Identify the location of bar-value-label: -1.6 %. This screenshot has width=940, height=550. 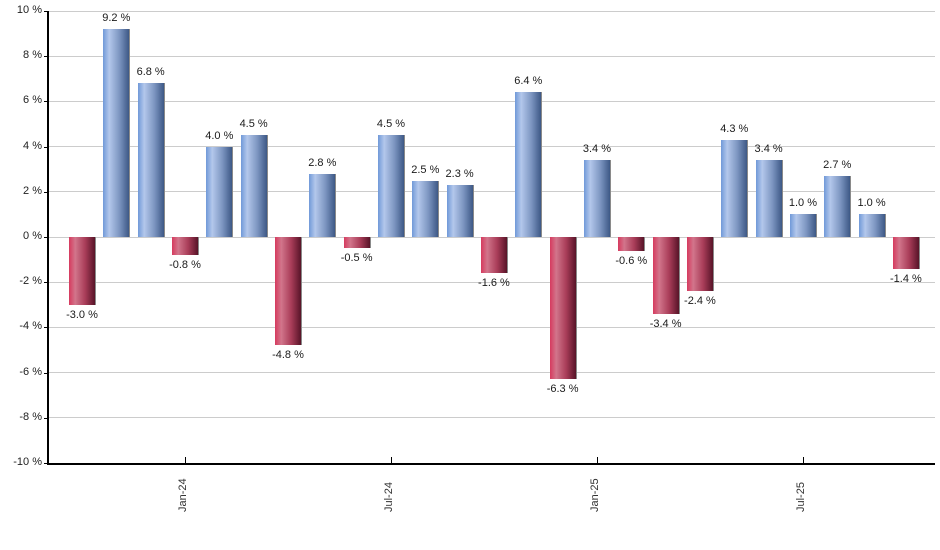
(494, 283).